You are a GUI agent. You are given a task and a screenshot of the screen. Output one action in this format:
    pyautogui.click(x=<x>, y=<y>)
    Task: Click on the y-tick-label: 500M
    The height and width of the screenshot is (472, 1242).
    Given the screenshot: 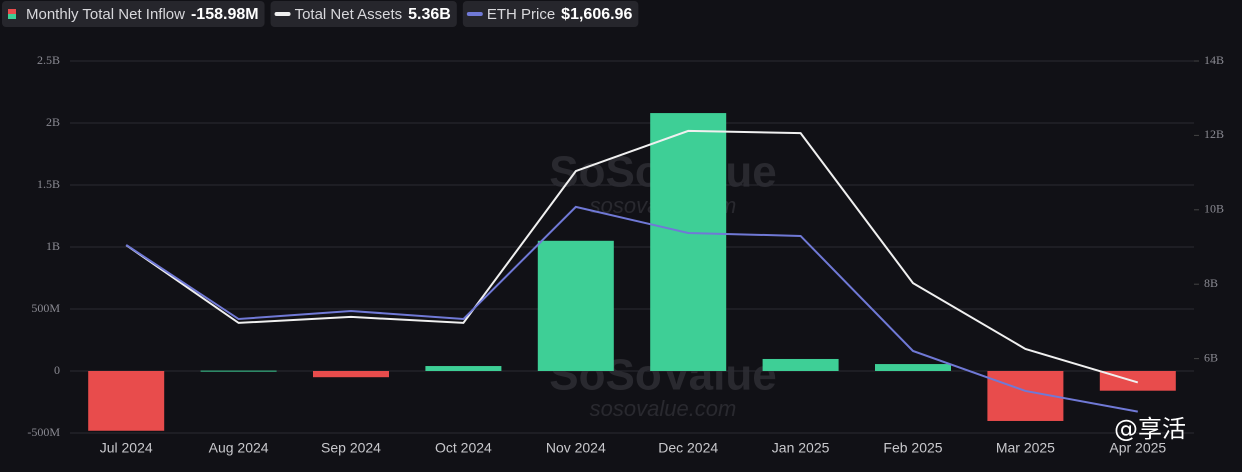 What is the action you would take?
    pyautogui.click(x=45, y=308)
    